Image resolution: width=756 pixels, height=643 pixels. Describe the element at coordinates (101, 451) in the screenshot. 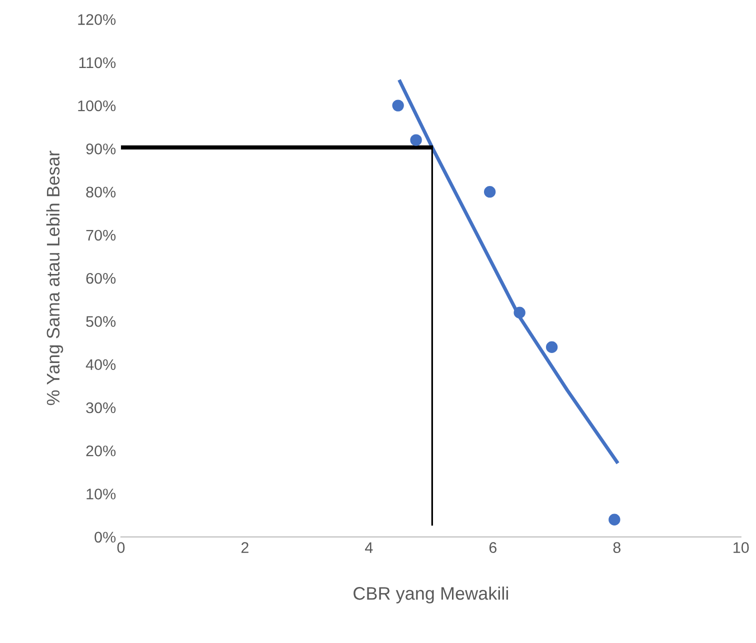

I see `y-tick-label: 20%` at that location.